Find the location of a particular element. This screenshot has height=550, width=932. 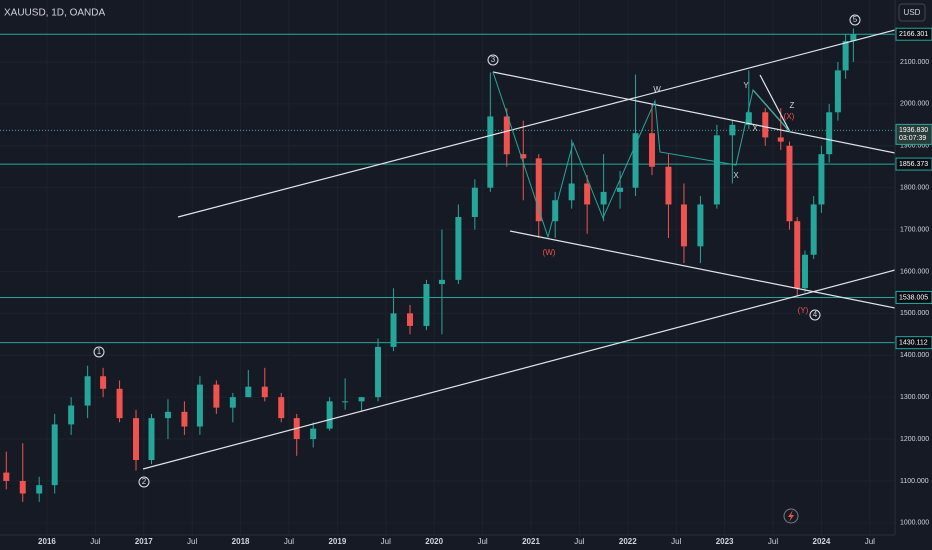

chart-title: XAUUSD, 1D, OANDA is located at coordinates (54, 13).